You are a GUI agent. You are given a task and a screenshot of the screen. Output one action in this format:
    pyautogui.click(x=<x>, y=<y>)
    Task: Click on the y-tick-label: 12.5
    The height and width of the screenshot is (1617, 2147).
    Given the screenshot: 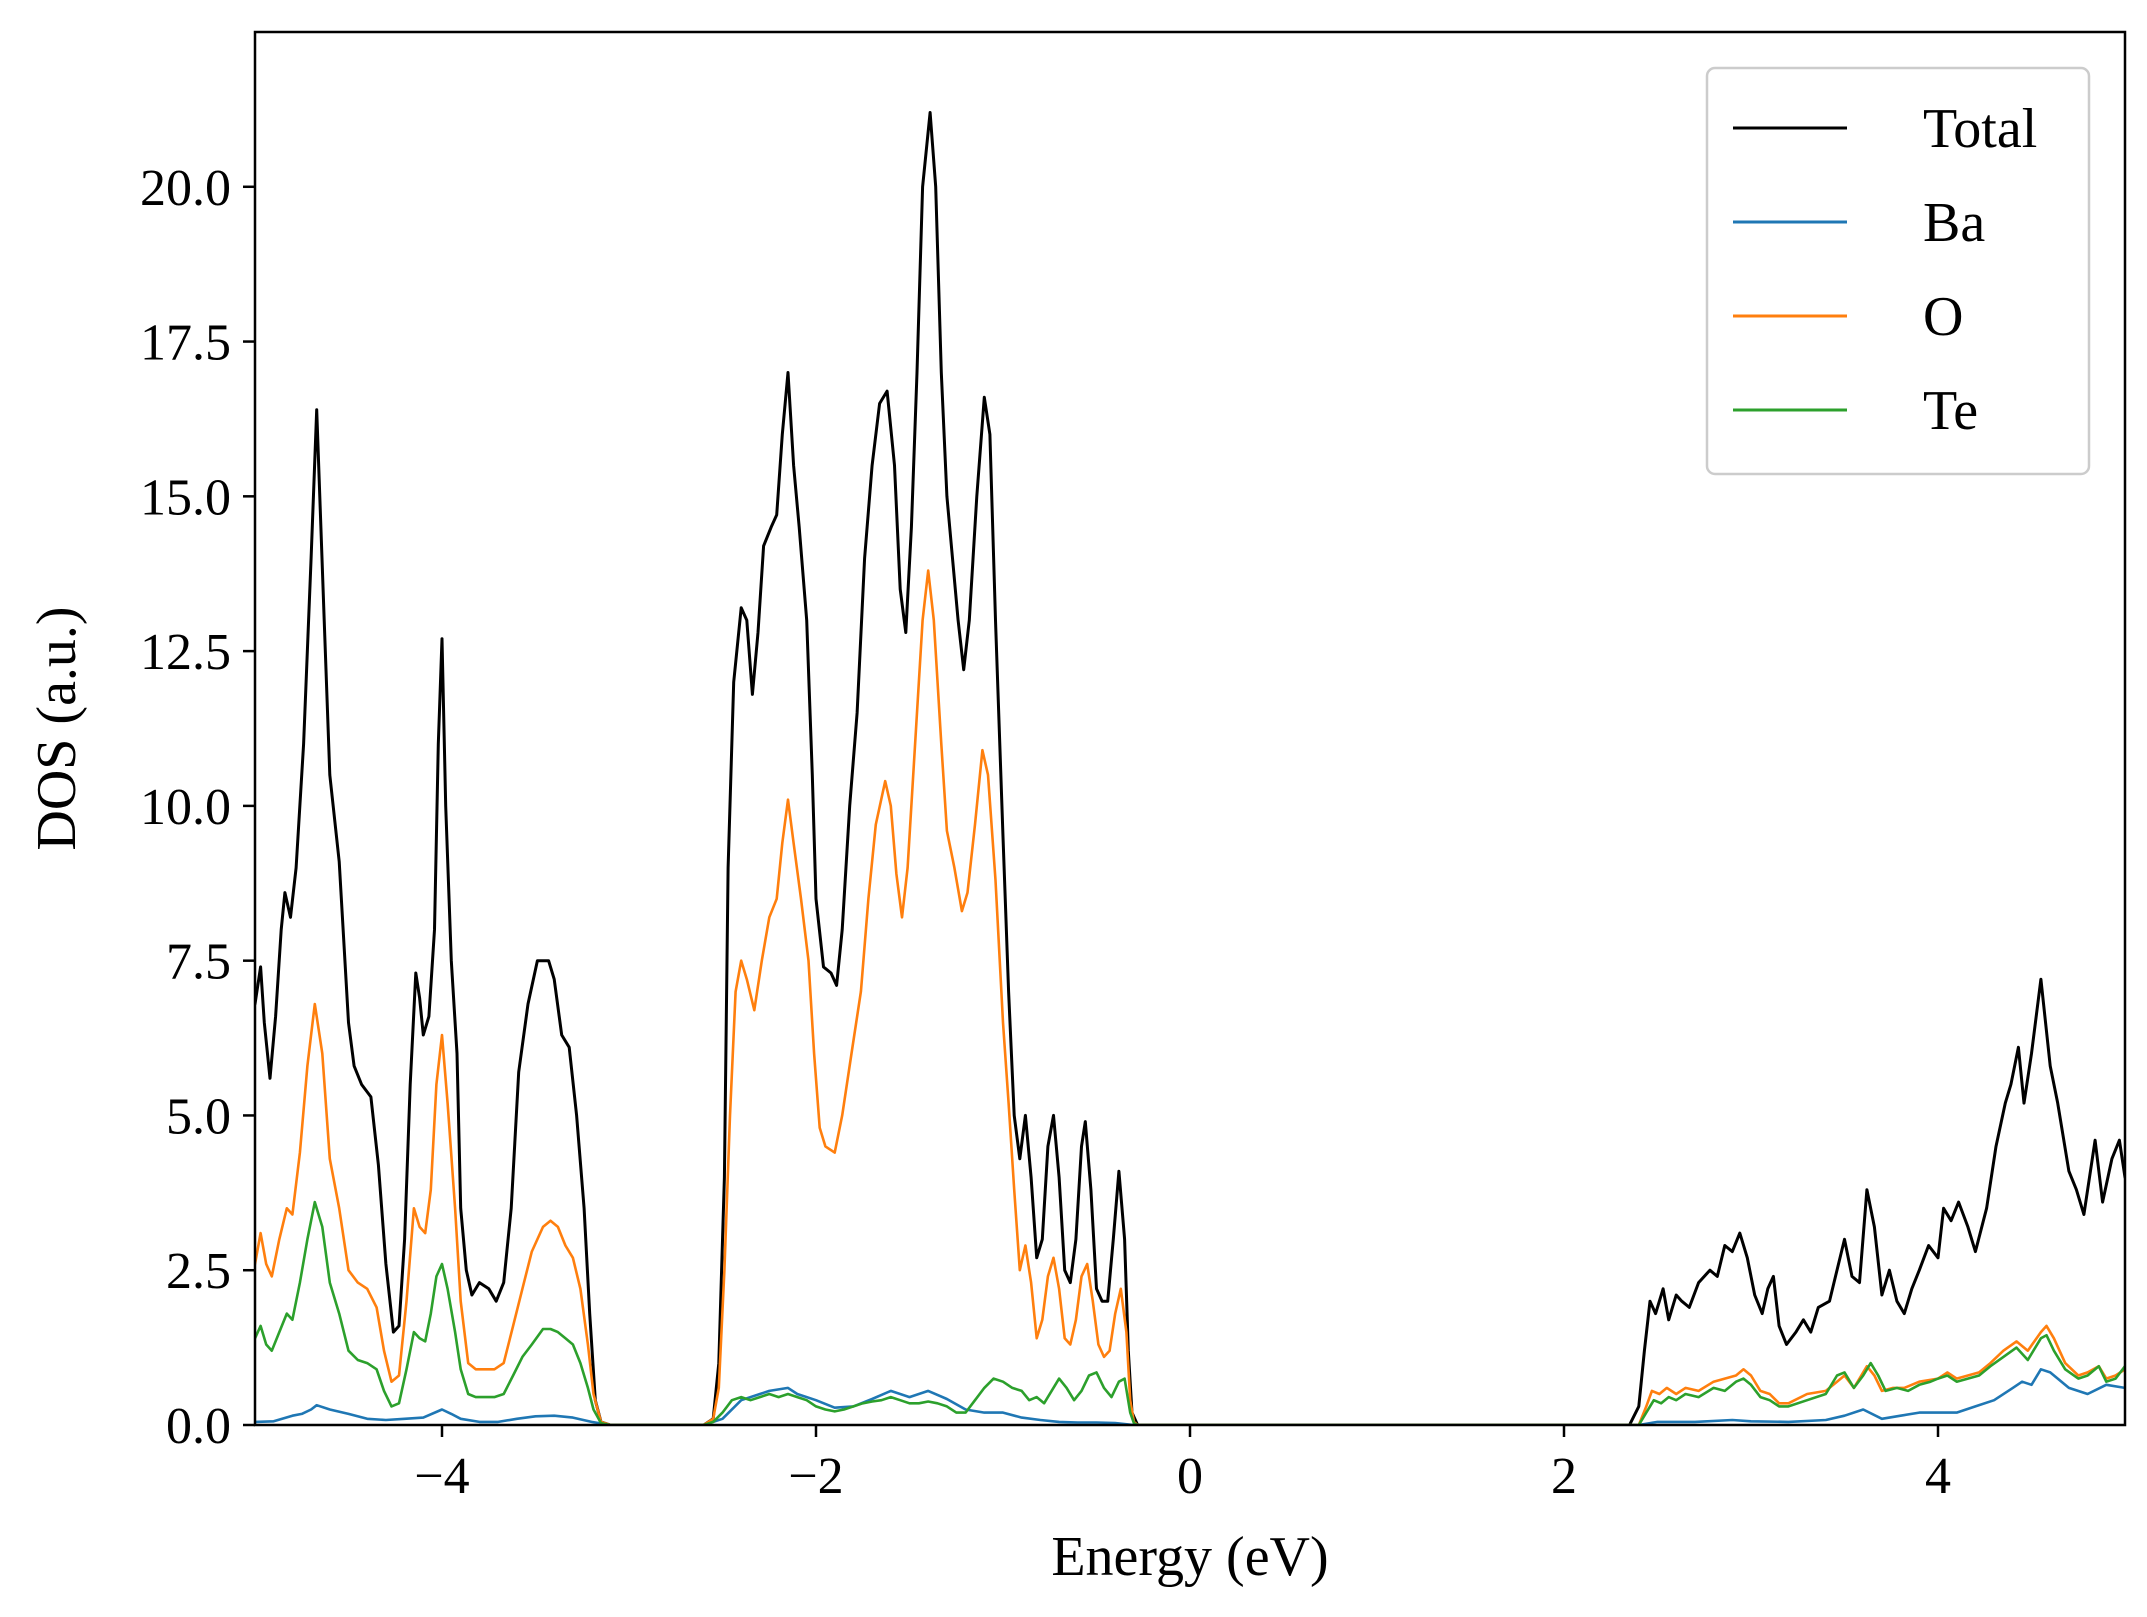 What is the action you would take?
    pyautogui.click(x=185, y=652)
    